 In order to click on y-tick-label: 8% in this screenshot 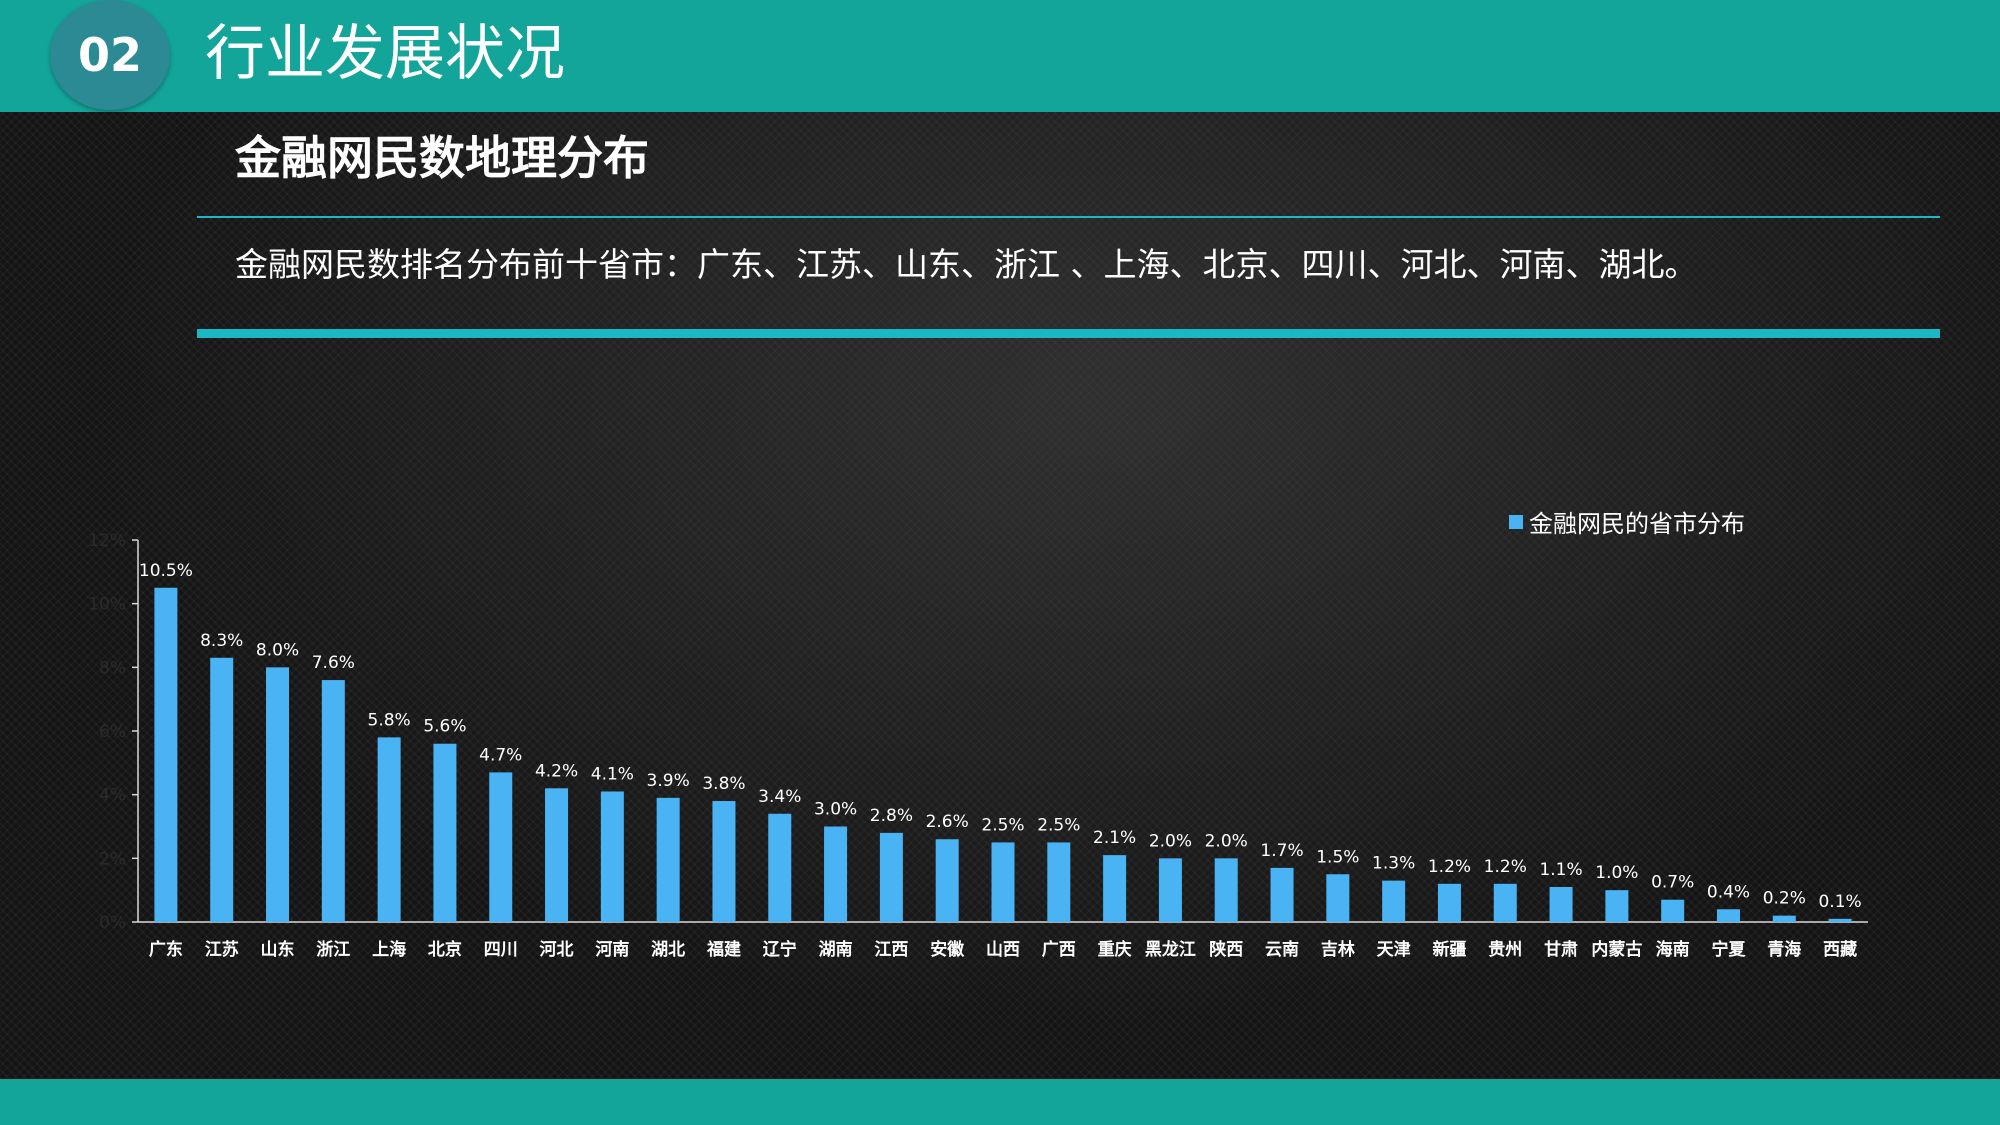, I will do `click(112, 668)`.